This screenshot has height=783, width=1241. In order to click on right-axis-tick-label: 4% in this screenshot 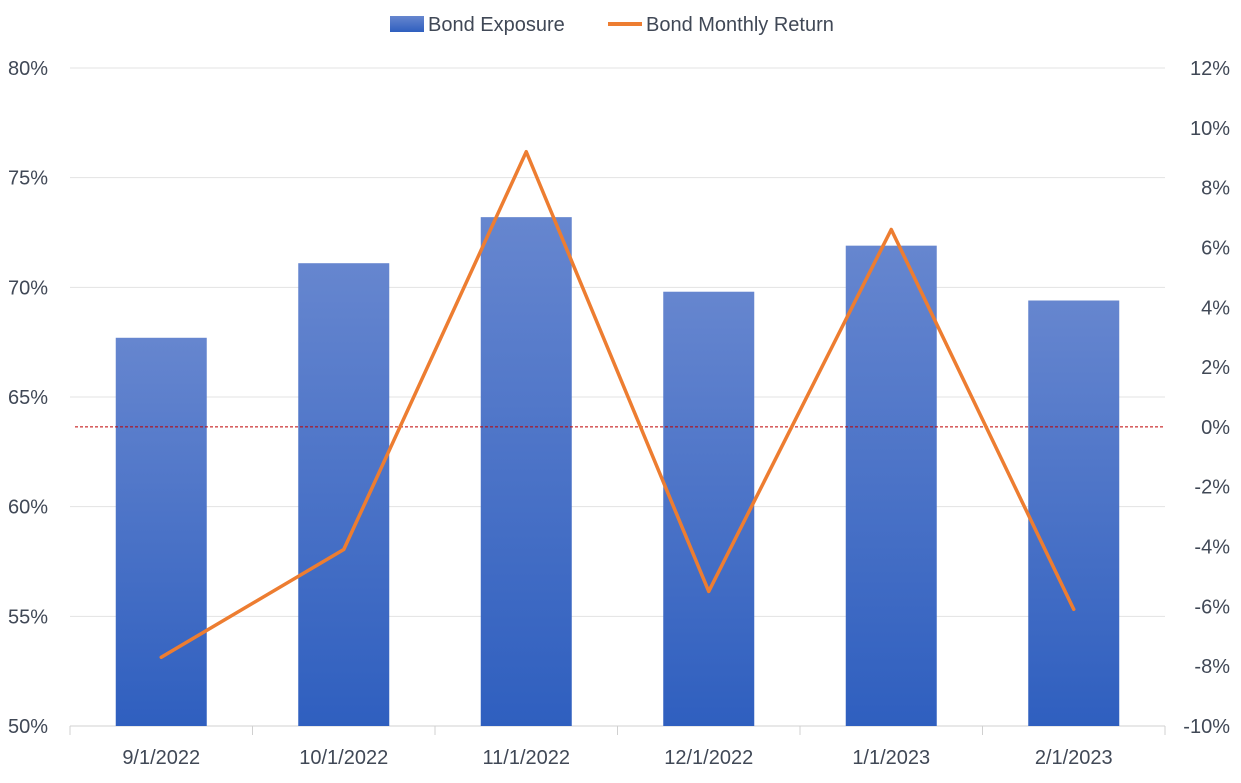, I will do `click(1215, 308)`.